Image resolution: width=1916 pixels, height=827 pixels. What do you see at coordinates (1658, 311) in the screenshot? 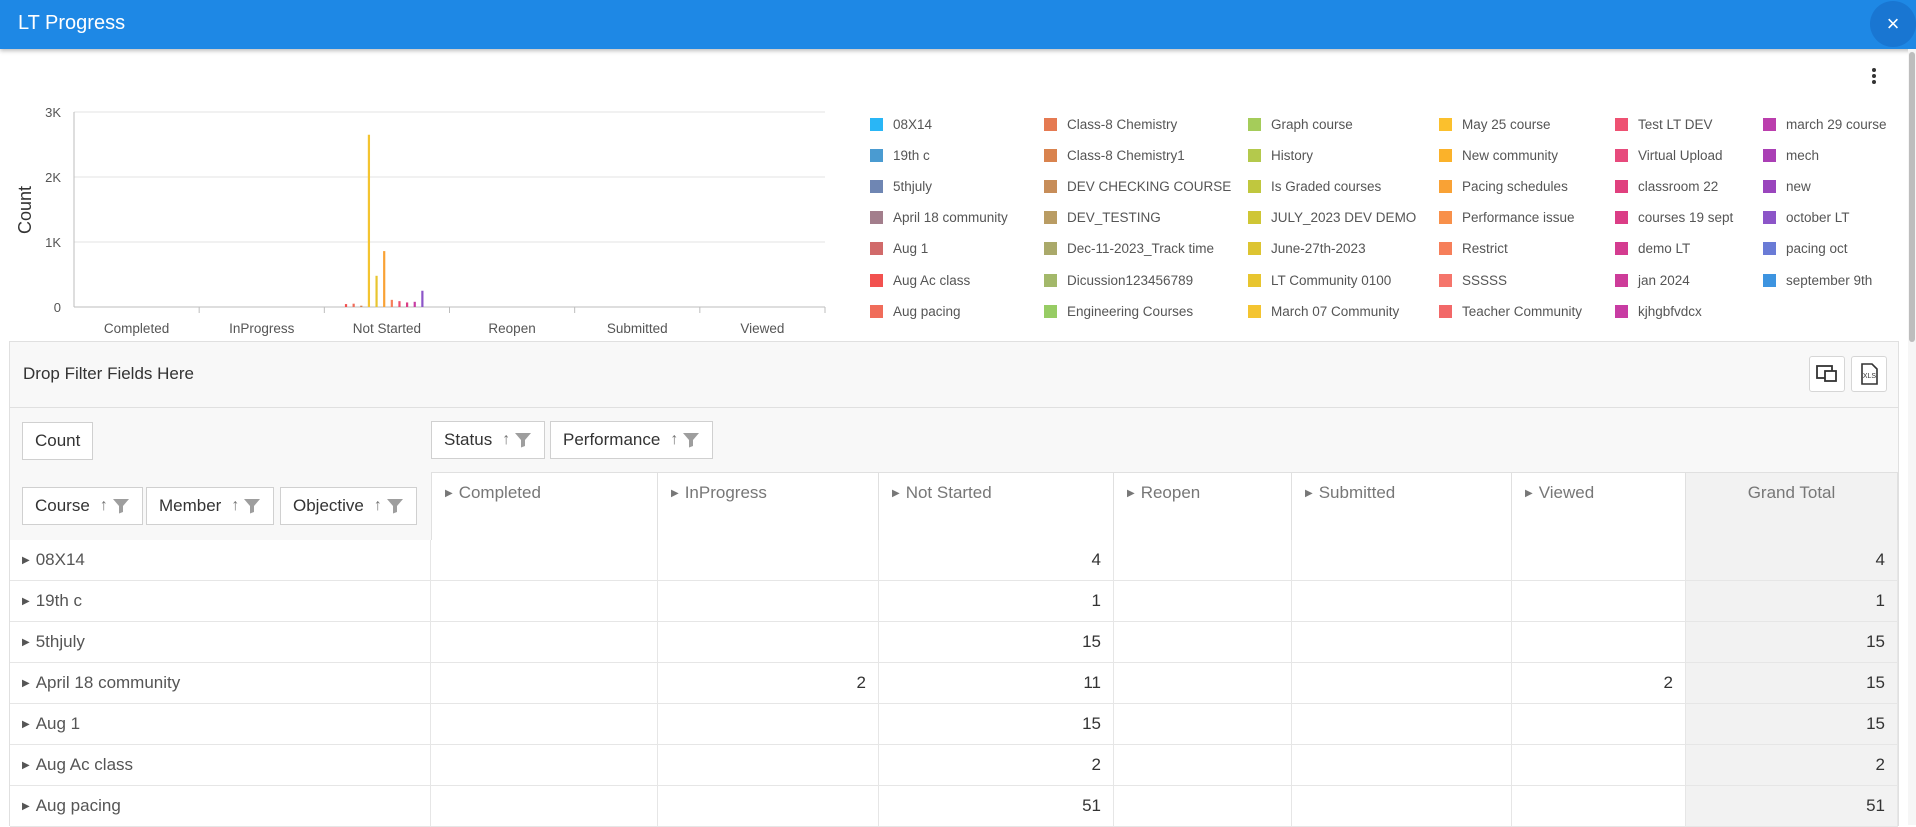
I see `legend-item: kjhgbfvdcx` at bounding box center [1658, 311].